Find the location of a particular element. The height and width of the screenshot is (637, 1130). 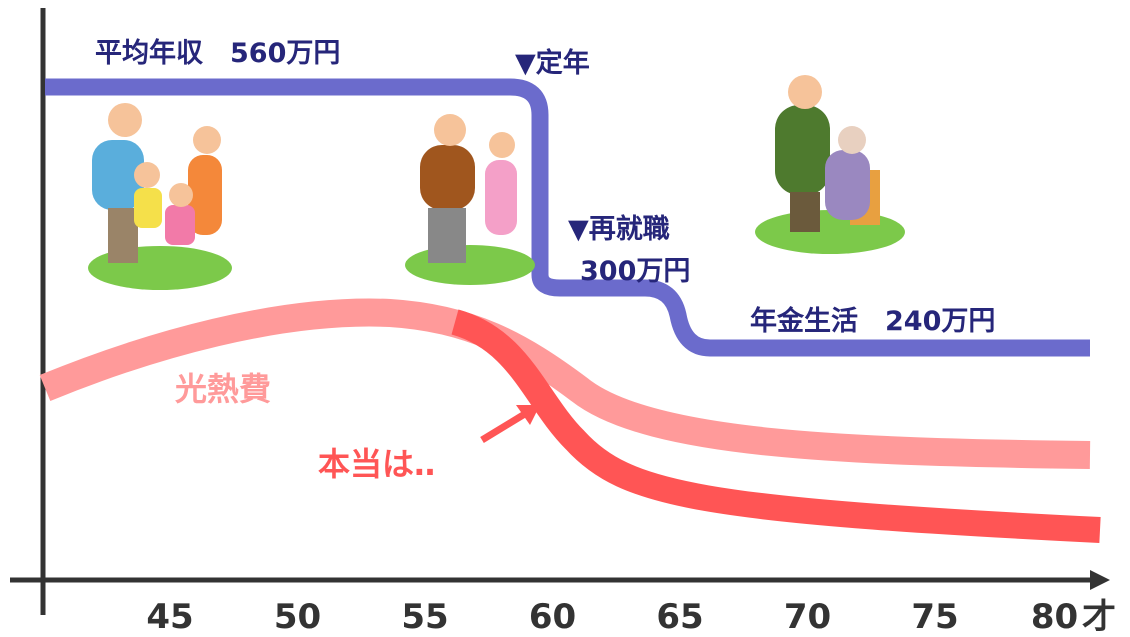

reemployment-label: ▼再就職 is located at coordinates (619, 229).